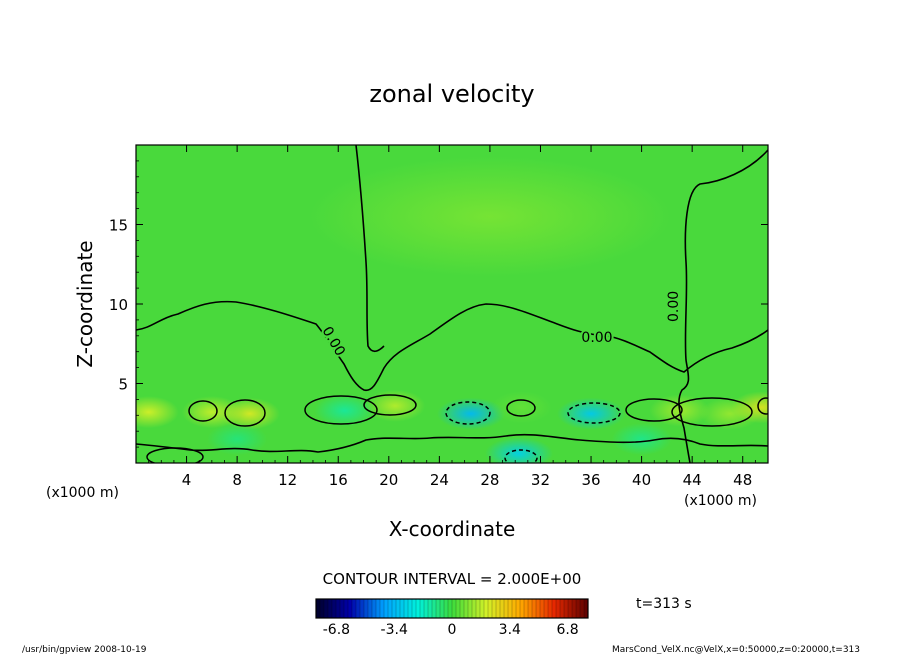 The height and width of the screenshot is (654, 904). Describe the element at coordinates (567, 630) in the screenshot. I see `colorbar-tick-label: 6.8` at that location.